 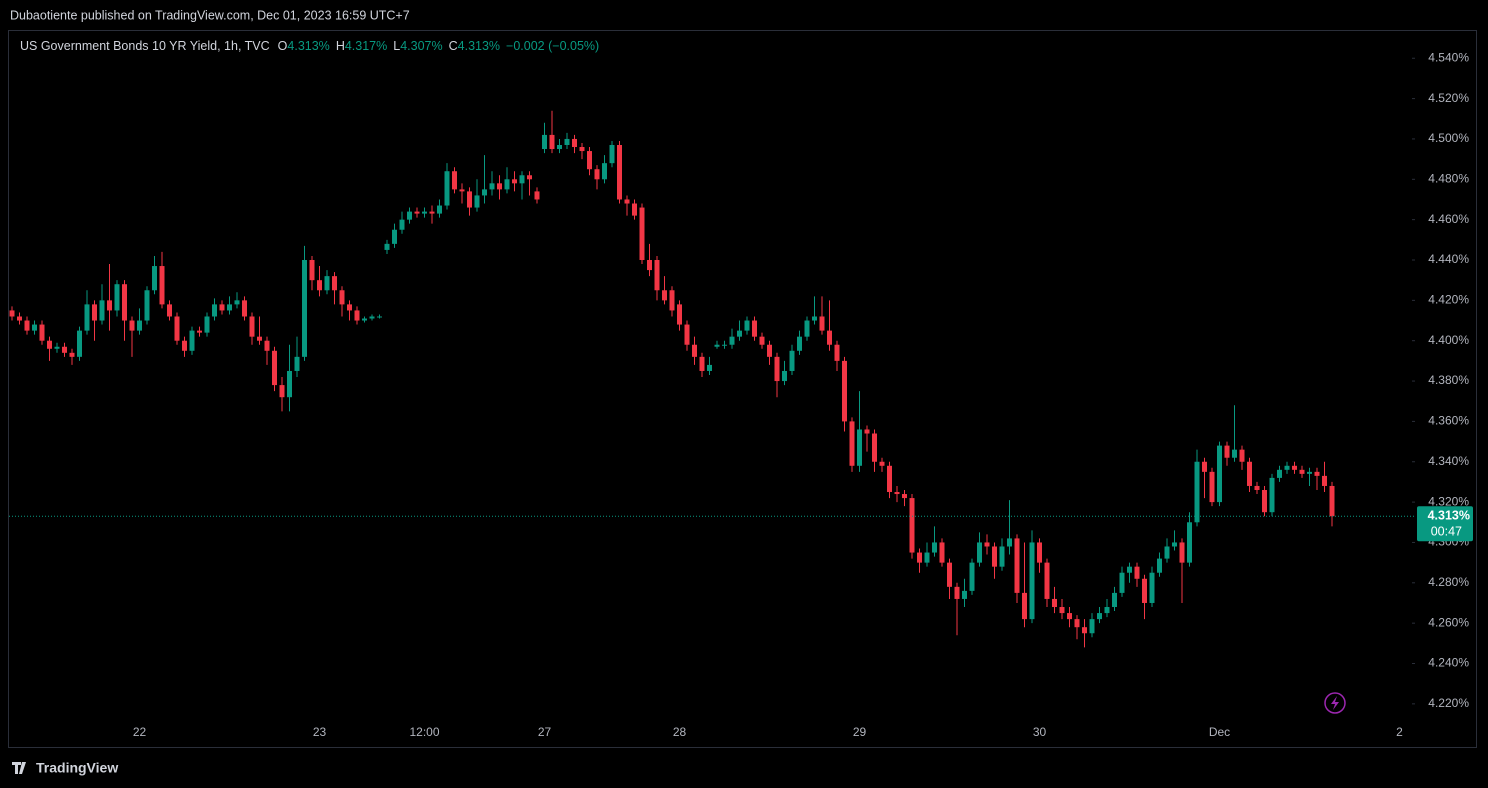 What do you see at coordinates (1445, 524) in the screenshot?
I see `price-label-box` at bounding box center [1445, 524].